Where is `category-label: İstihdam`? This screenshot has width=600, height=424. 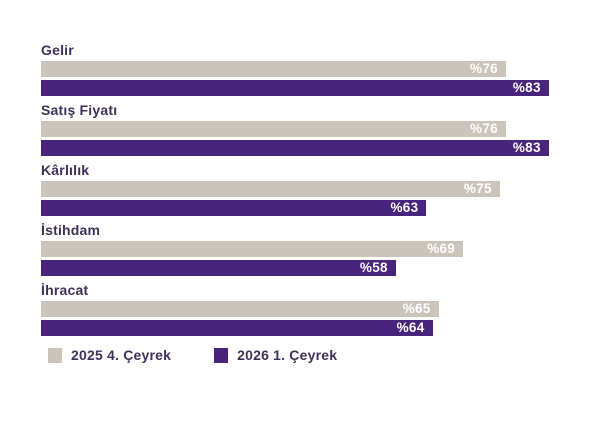 category-label: İstihdam is located at coordinates (71, 230).